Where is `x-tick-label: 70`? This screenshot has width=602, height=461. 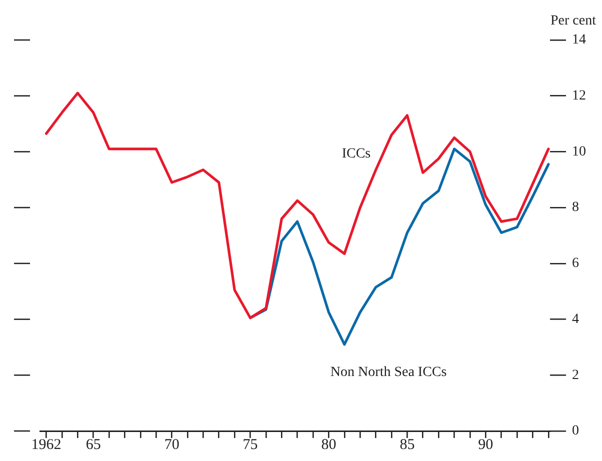
x-tick-label: 70 is located at coordinates (172, 444).